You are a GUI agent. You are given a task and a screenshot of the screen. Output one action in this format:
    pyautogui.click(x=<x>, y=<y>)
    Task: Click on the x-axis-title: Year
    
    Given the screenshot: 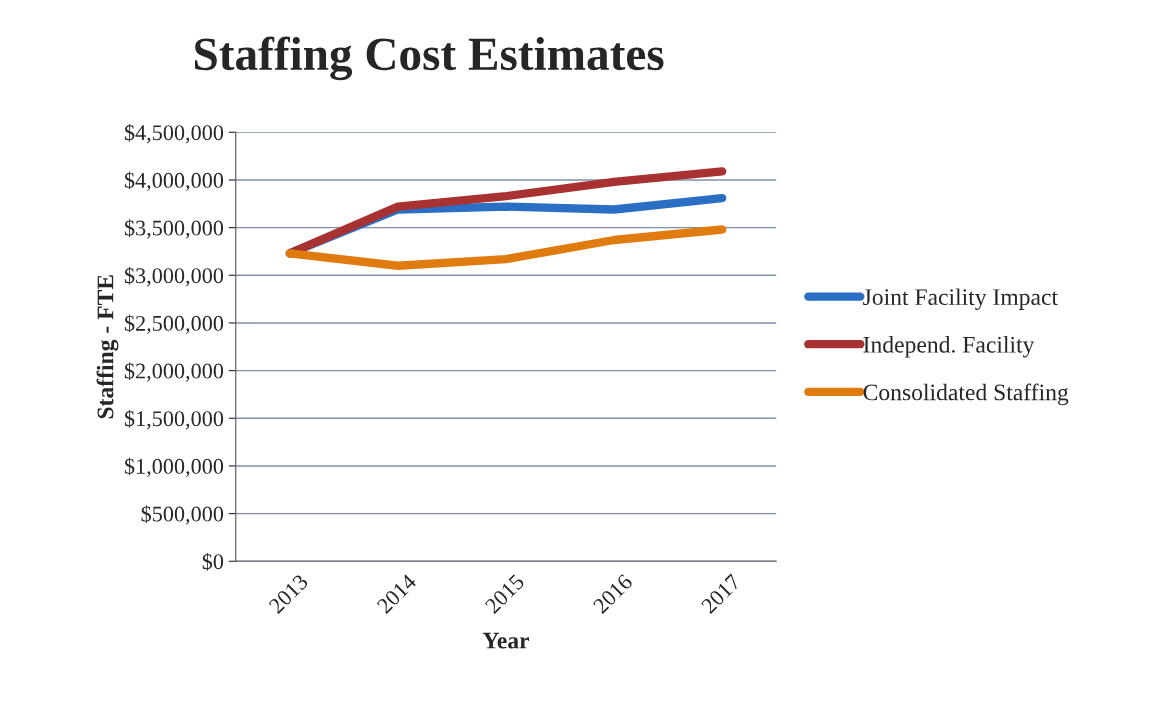 What is the action you would take?
    pyautogui.click(x=506, y=640)
    